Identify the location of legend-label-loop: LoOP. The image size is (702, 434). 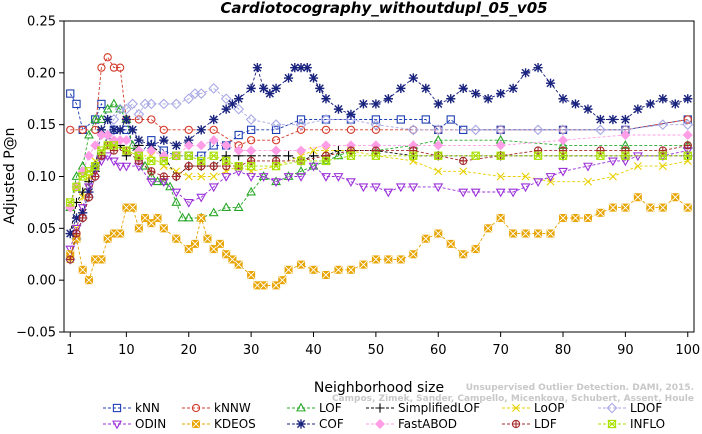
(549, 408).